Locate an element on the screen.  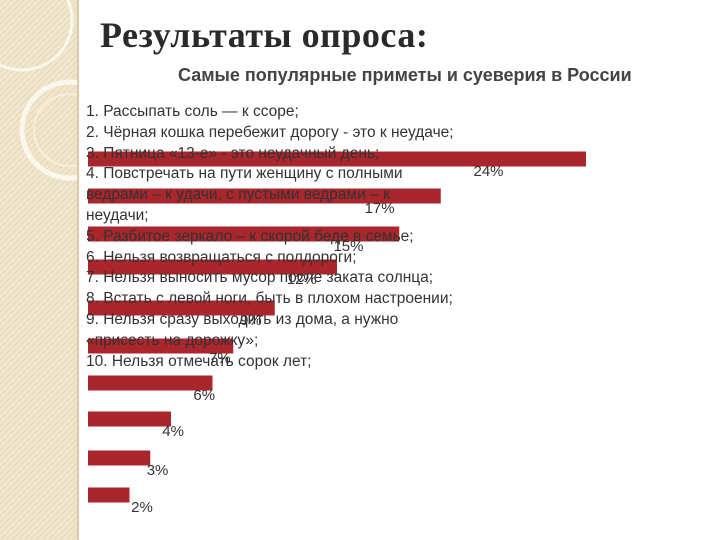
value-label: 15% is located at coordinates (348, 246).